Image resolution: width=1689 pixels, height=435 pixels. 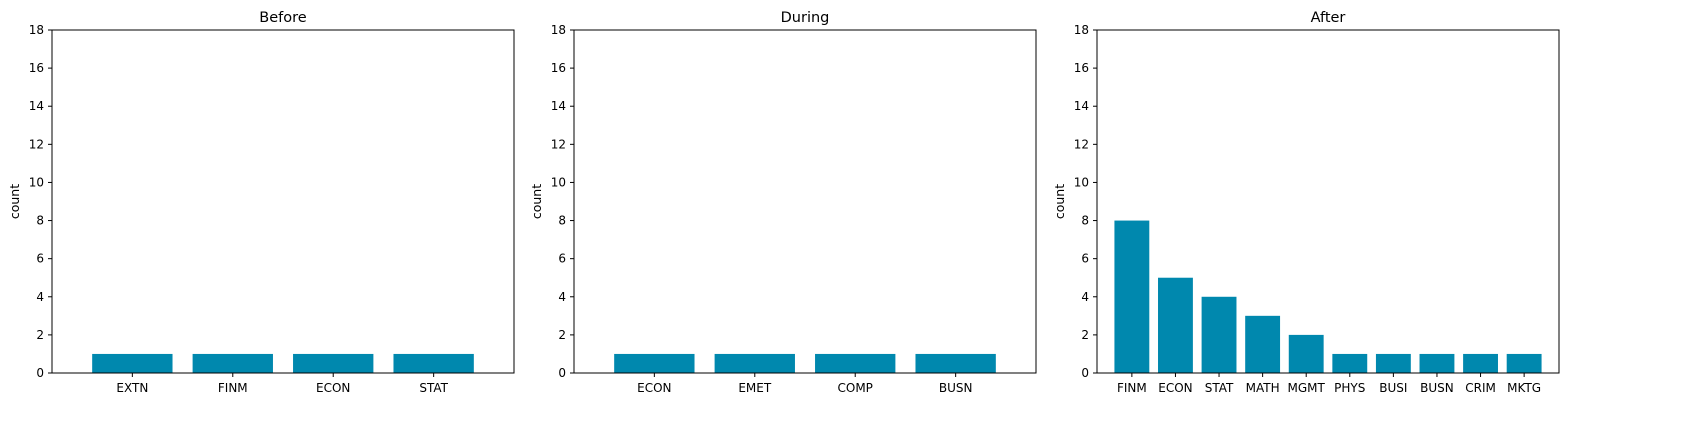 What do you see at coordinates (1263, 388) in the screenshot?
I see `x-tick-label: MATH` at bounding box center [1263, 388].